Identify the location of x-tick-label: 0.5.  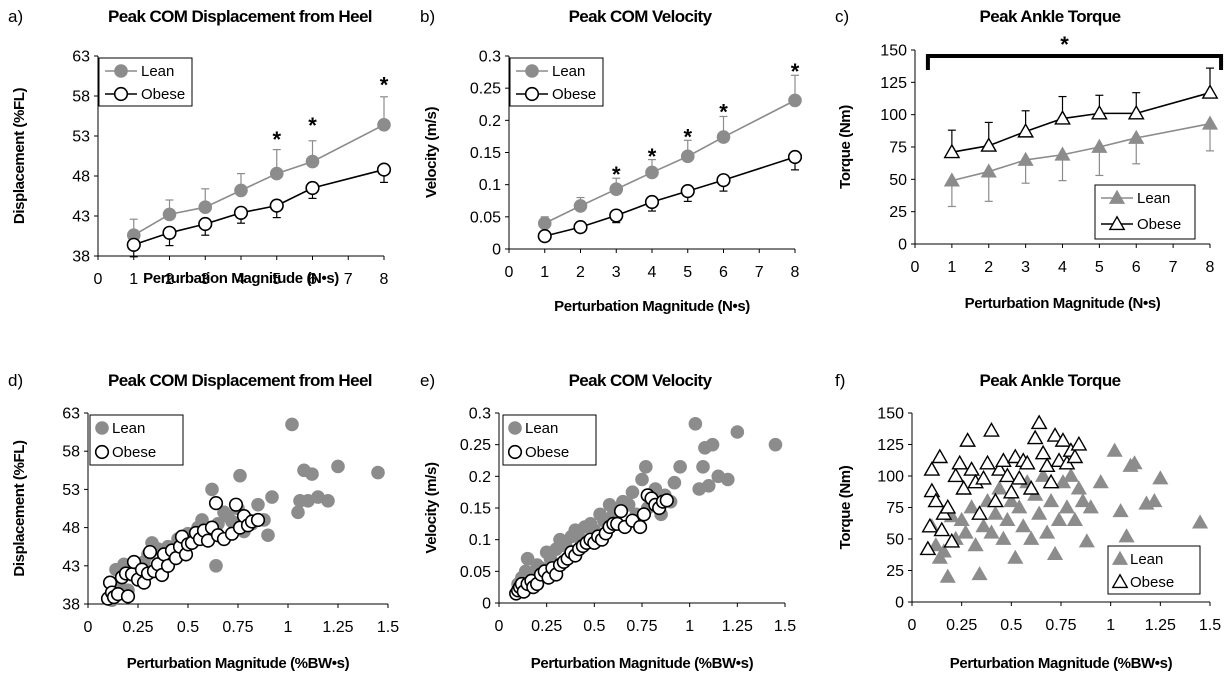
(188, 627).